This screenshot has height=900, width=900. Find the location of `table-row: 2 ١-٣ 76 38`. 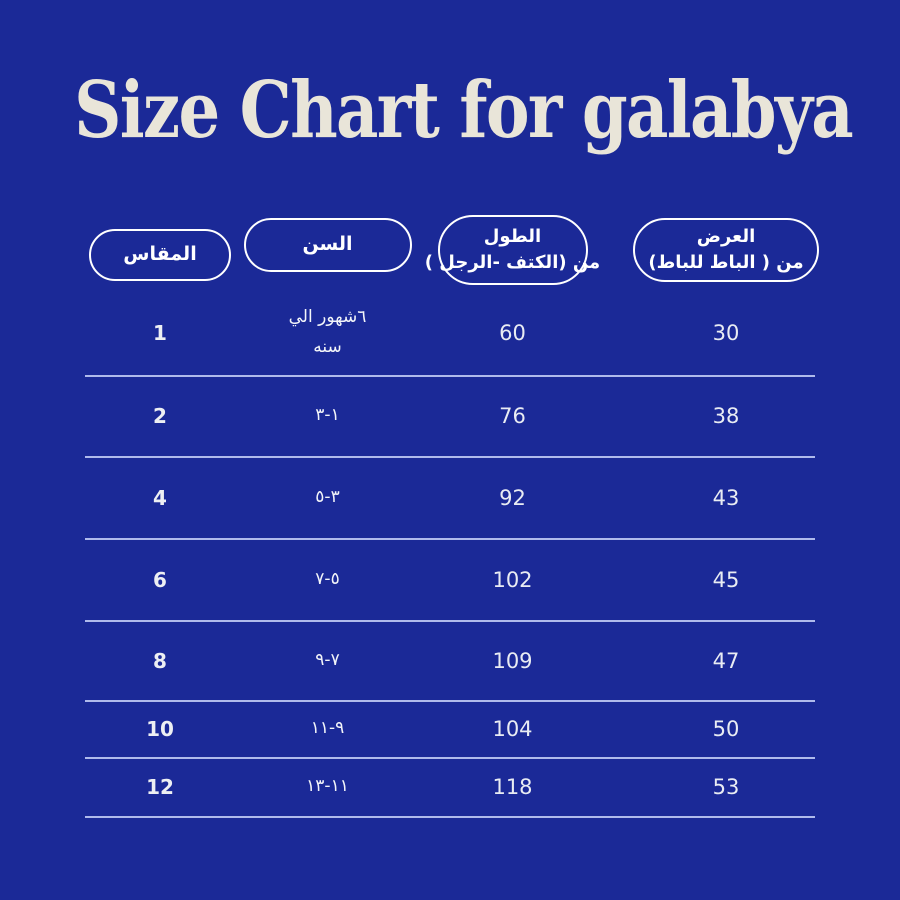

table-row: 2 ١-٣ 76 38 is located at coordinates (450, 417).